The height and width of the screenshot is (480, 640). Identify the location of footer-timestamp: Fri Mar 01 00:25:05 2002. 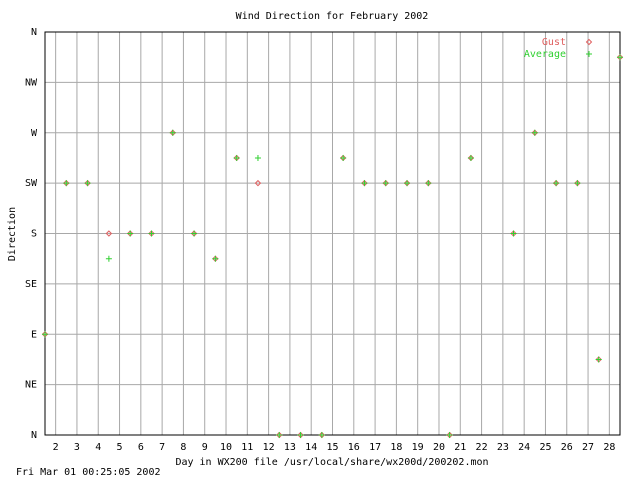
(88, 472).